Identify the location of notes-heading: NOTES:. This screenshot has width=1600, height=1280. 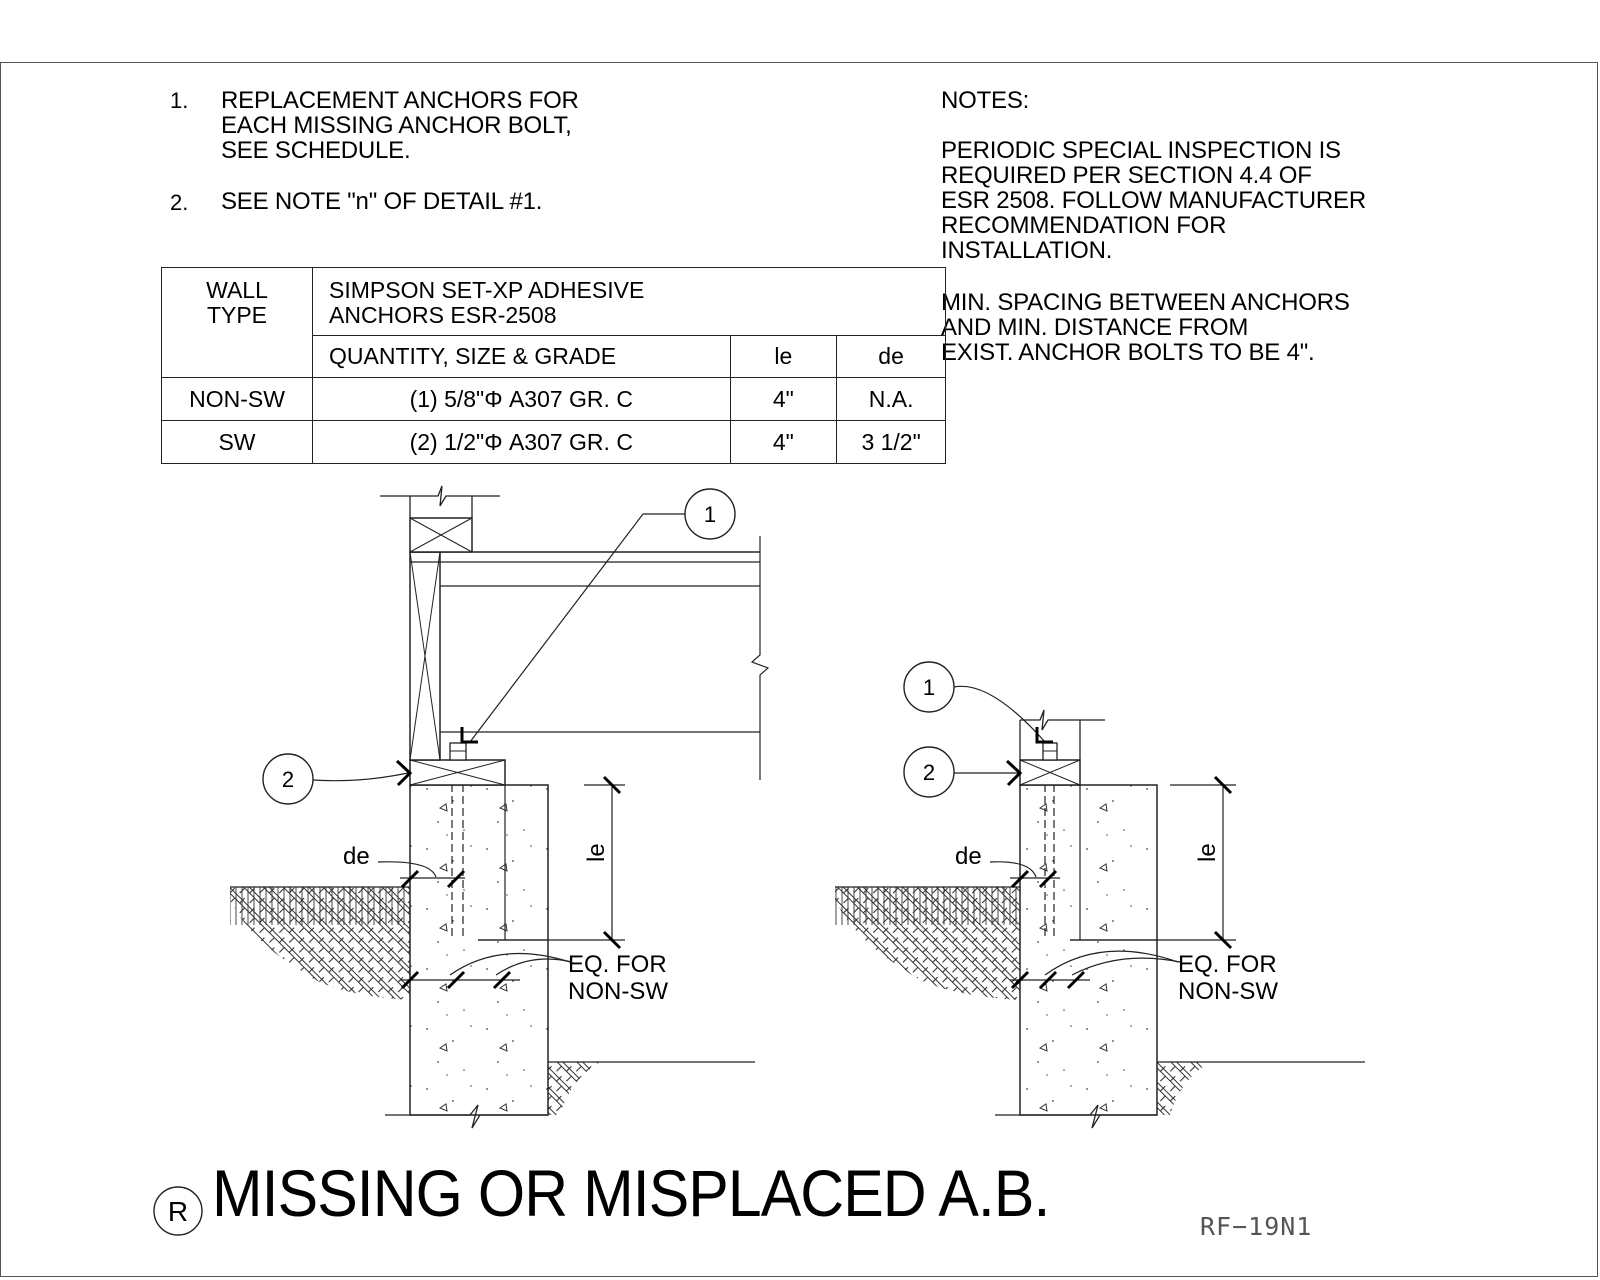
(985, 100).